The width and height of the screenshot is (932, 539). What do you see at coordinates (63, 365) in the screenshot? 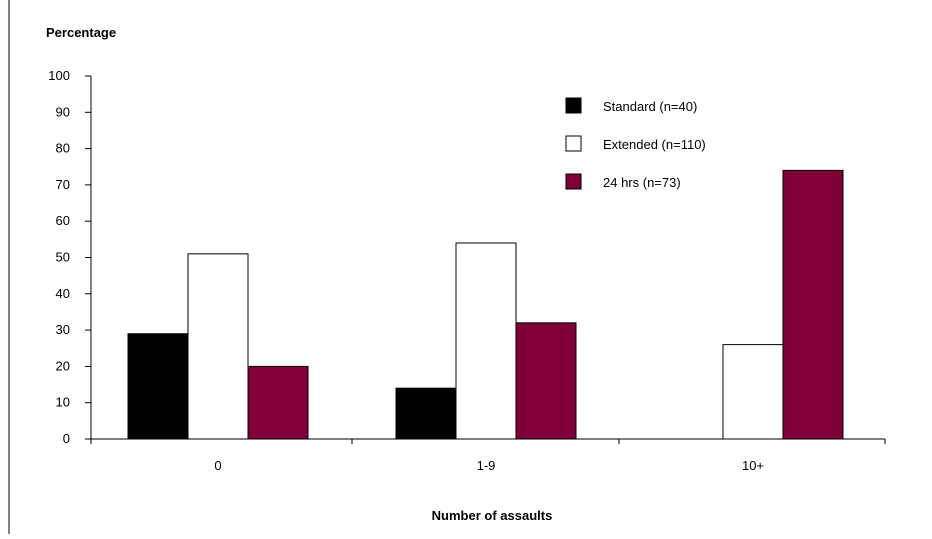
I see `y-tick-label: 20` at bounding box center [63, 365].